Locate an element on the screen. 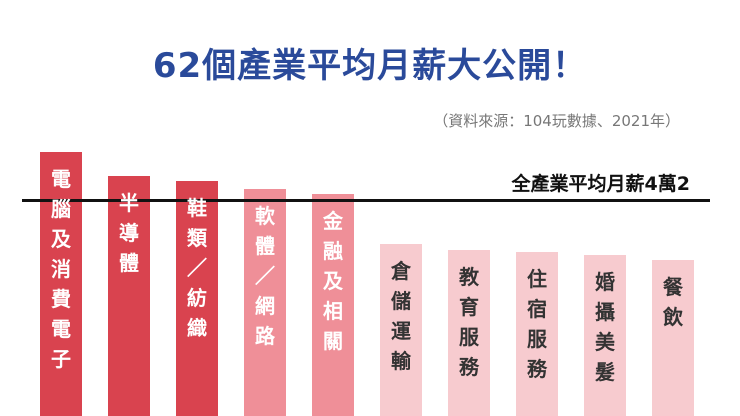 Image resolution: width=740 pixels, height=416 pixels. bar-label-9: 婚 攝 美 髮 is located at coordinates (605, 327).